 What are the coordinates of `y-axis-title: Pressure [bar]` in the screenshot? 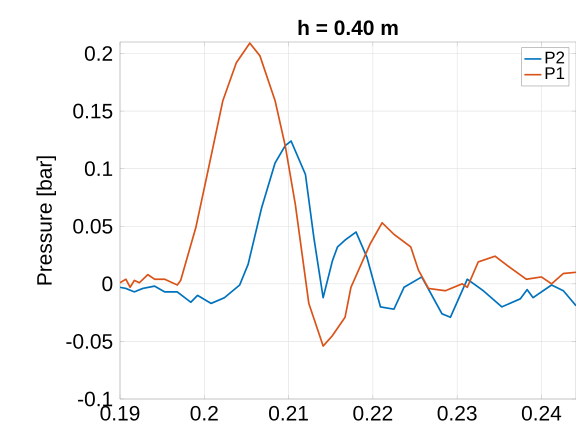 It's located at (46, 220).